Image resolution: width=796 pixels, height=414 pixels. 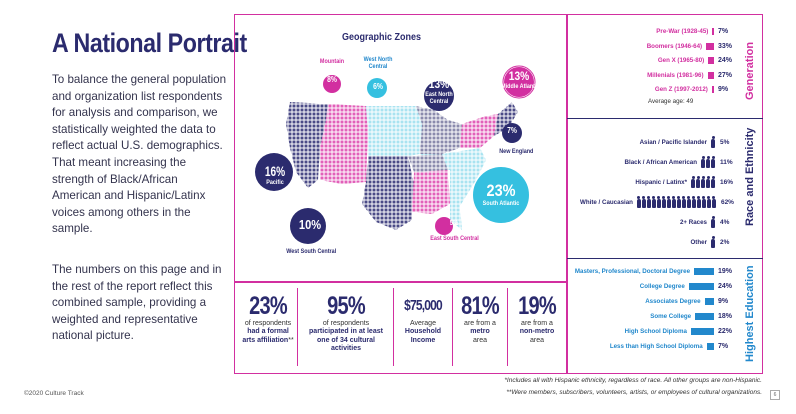 I want to click on education-row: College Degree 24%, so click(x=655, y=286).